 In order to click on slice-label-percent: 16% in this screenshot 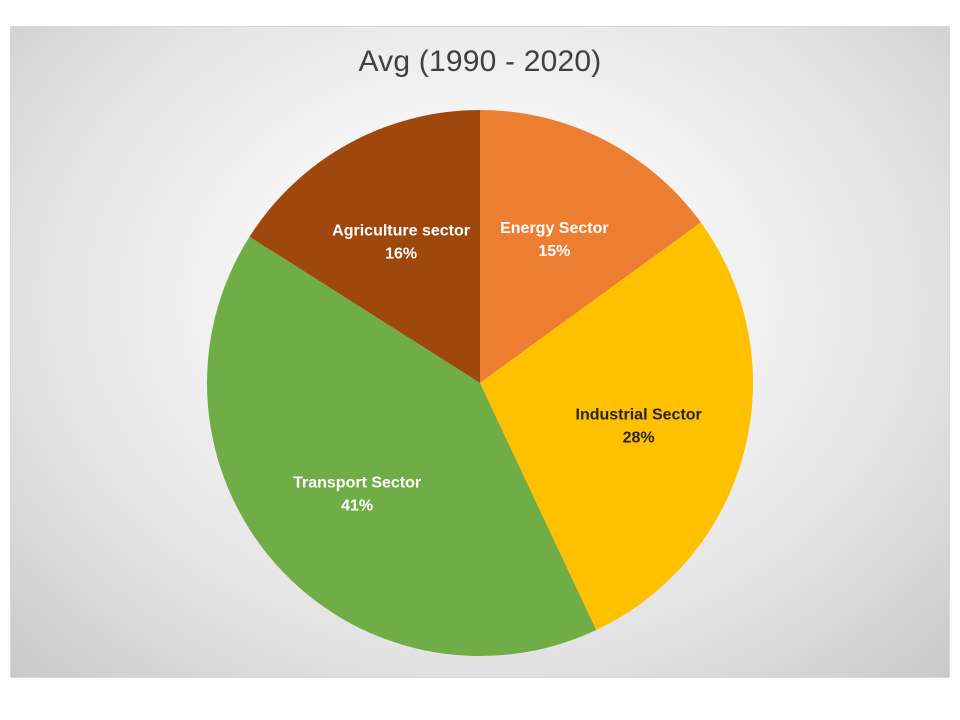, I will do `click(401, 253)`.